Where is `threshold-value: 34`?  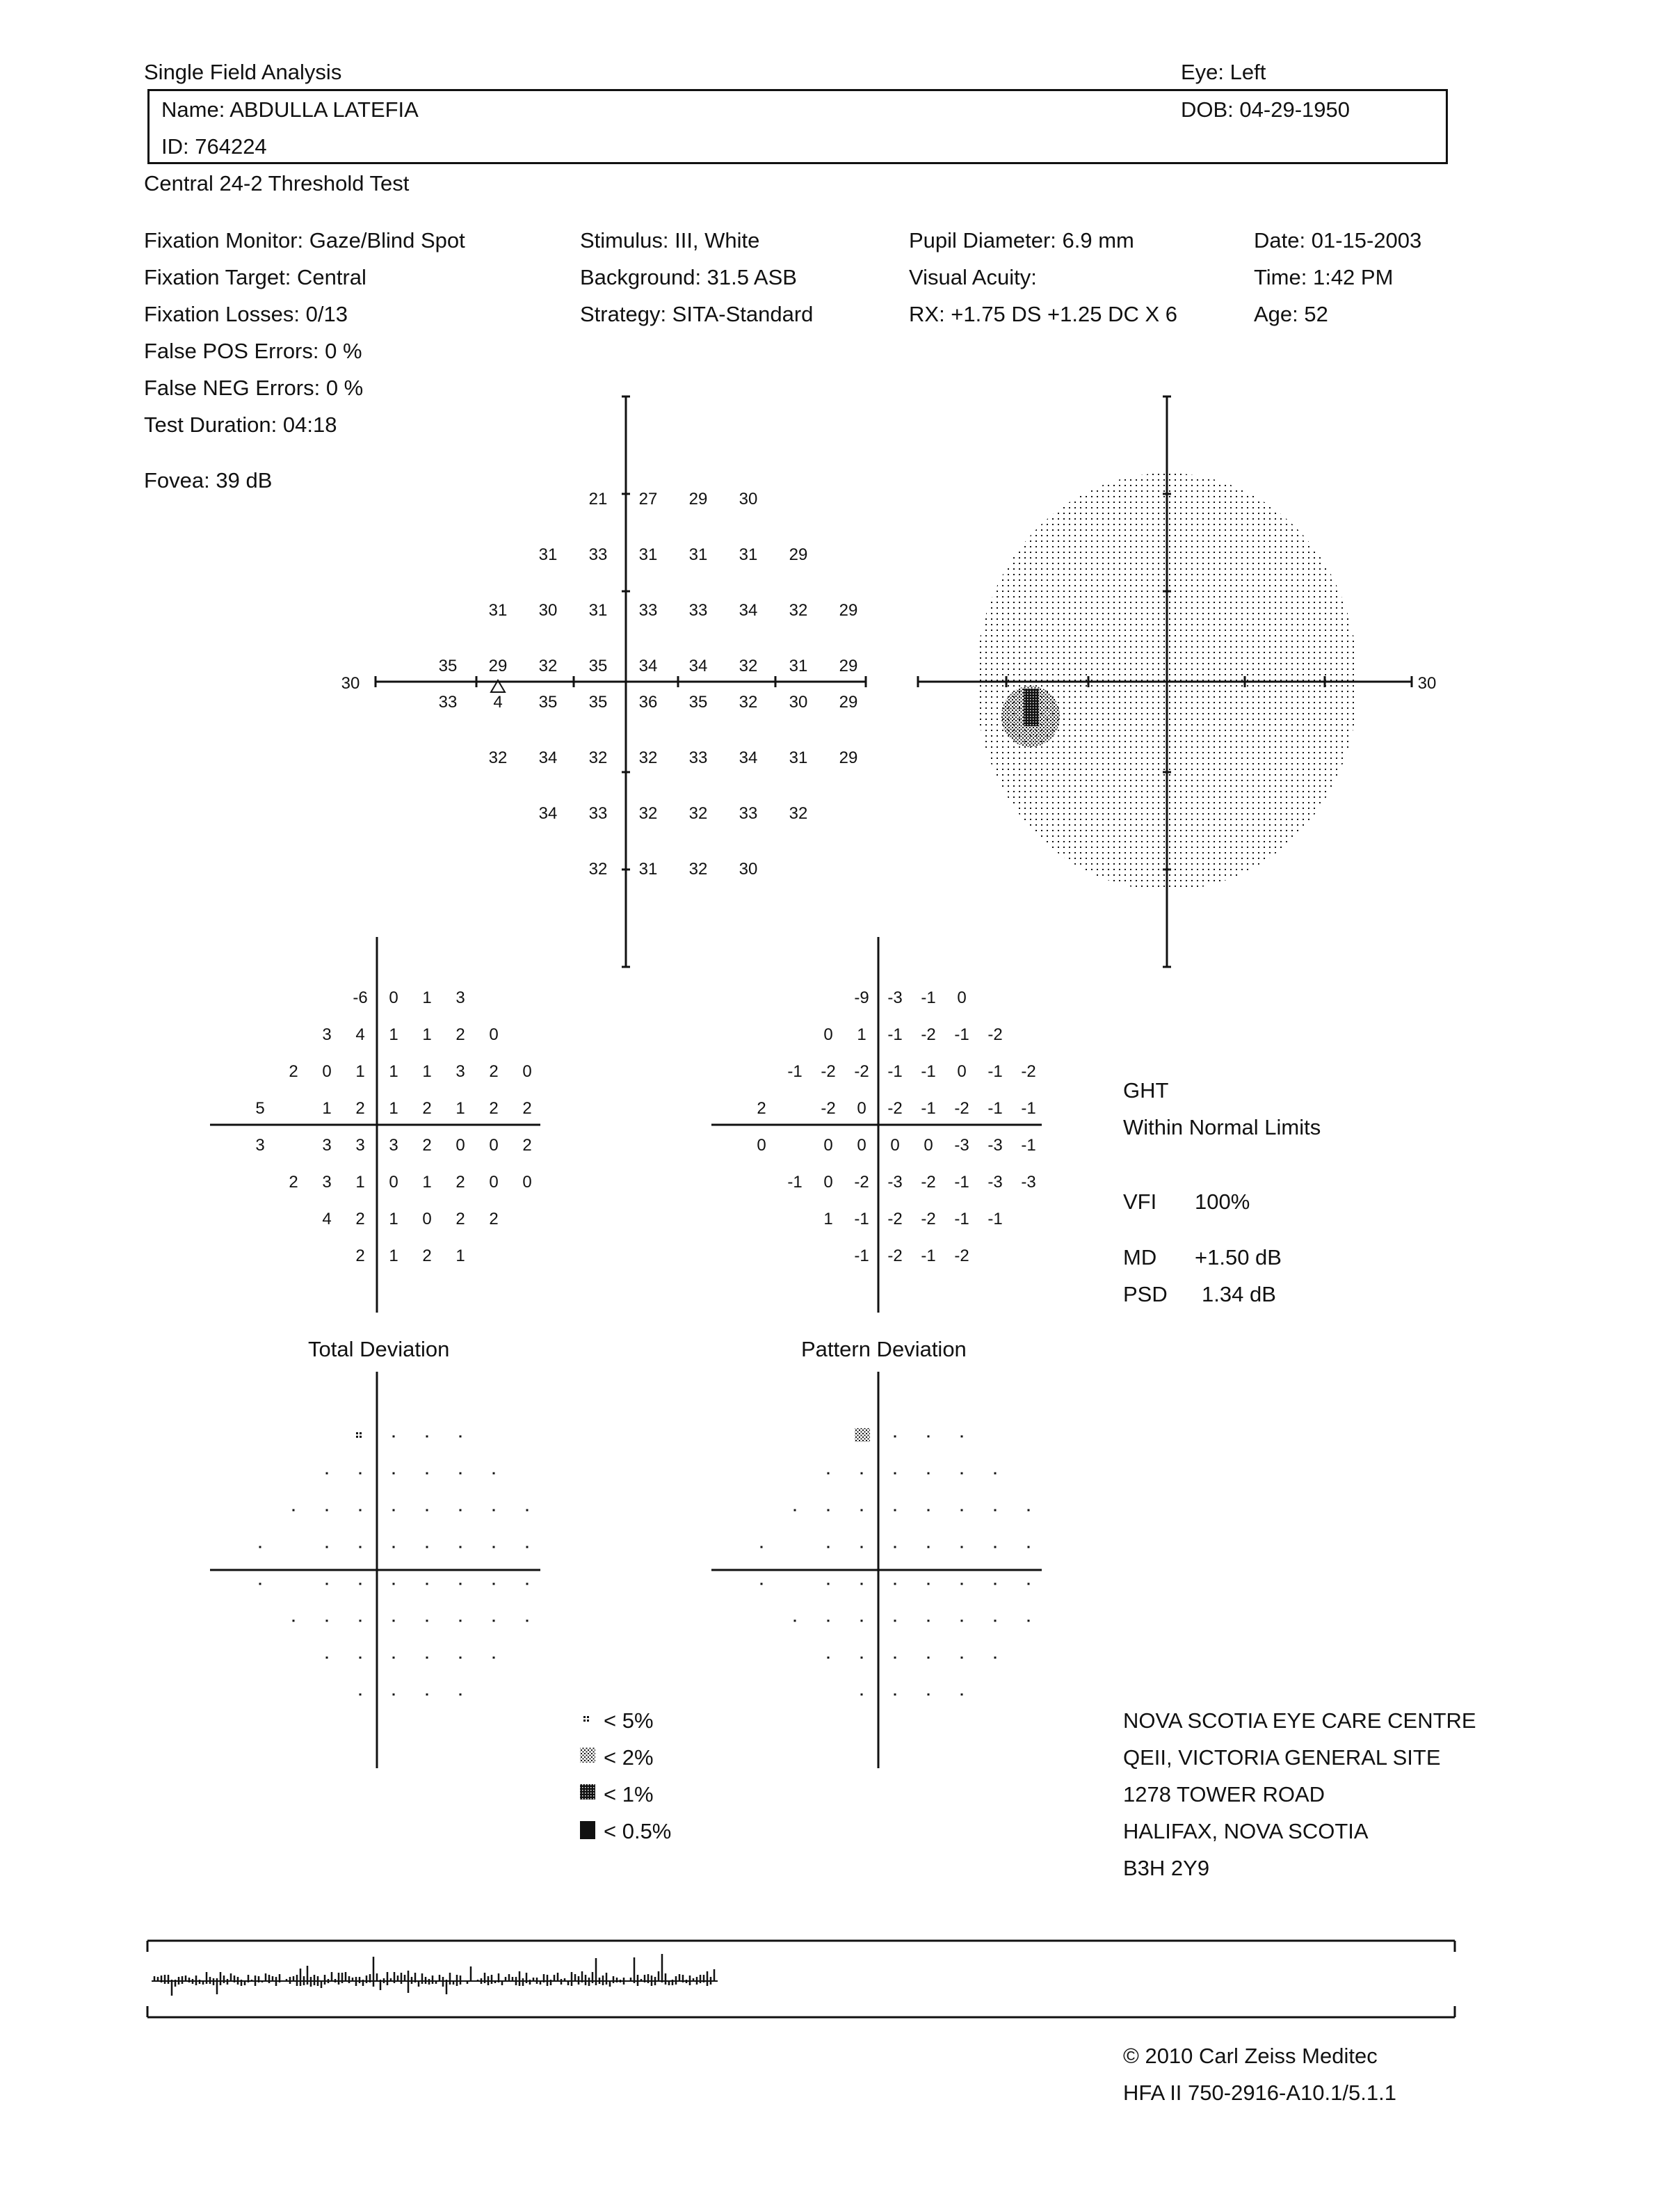 threshold-value: 34 is located at coordinates (649, 666).